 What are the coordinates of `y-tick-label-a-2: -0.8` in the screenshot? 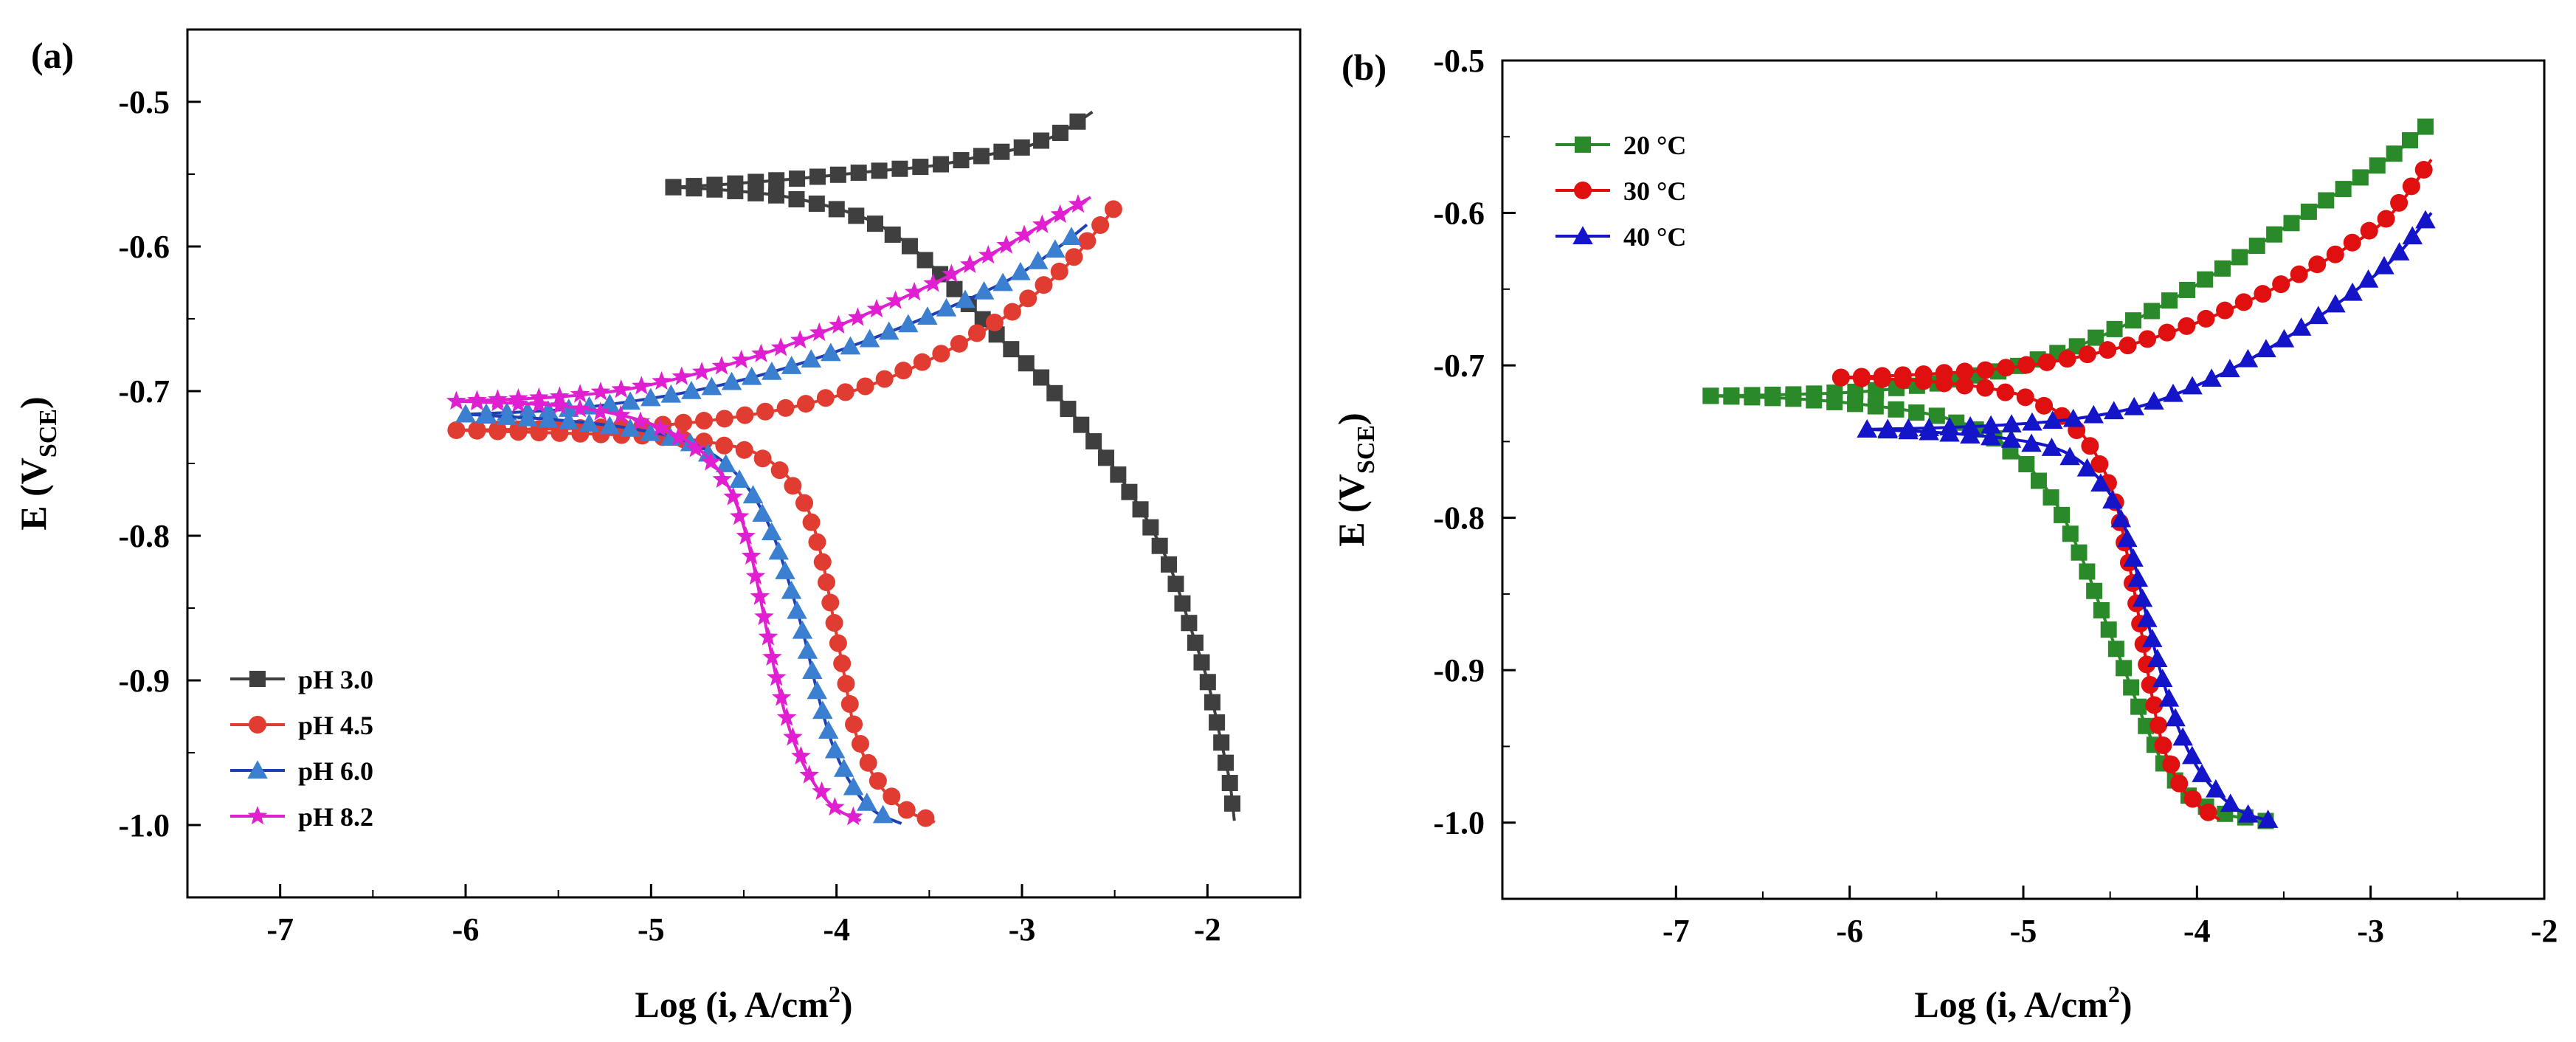 It's located at (144, 536).